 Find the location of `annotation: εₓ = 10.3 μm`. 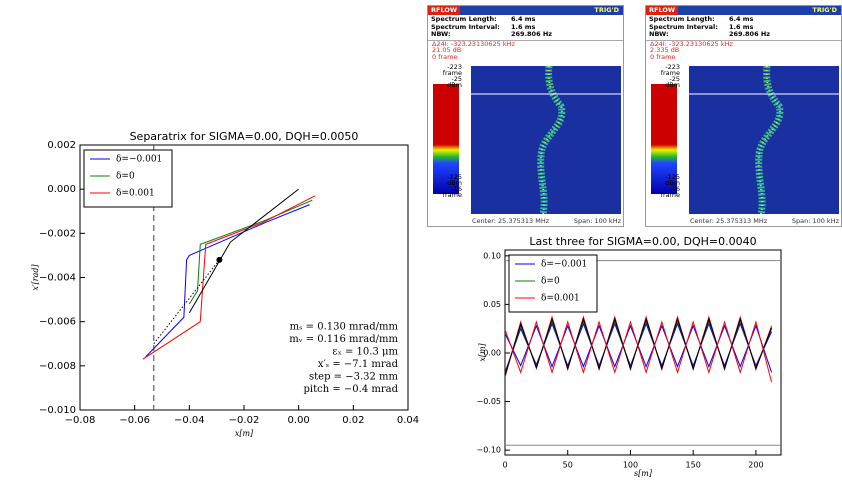

annotation: εₓ = 10.3 μm is located at coordinates (365, 352).